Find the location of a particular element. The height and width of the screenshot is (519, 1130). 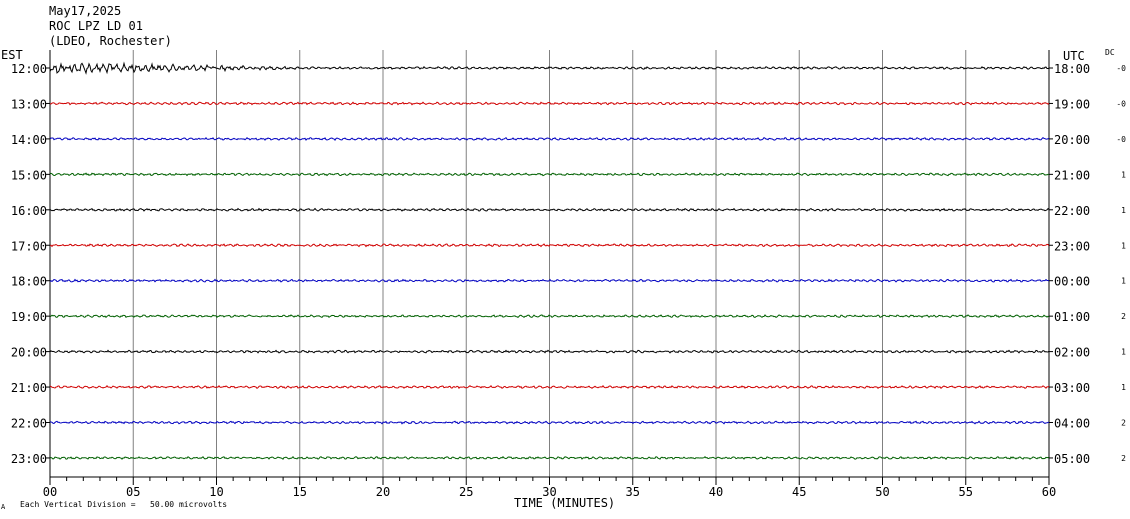

trace-row-21:00 is located at coordinates (549, 387).